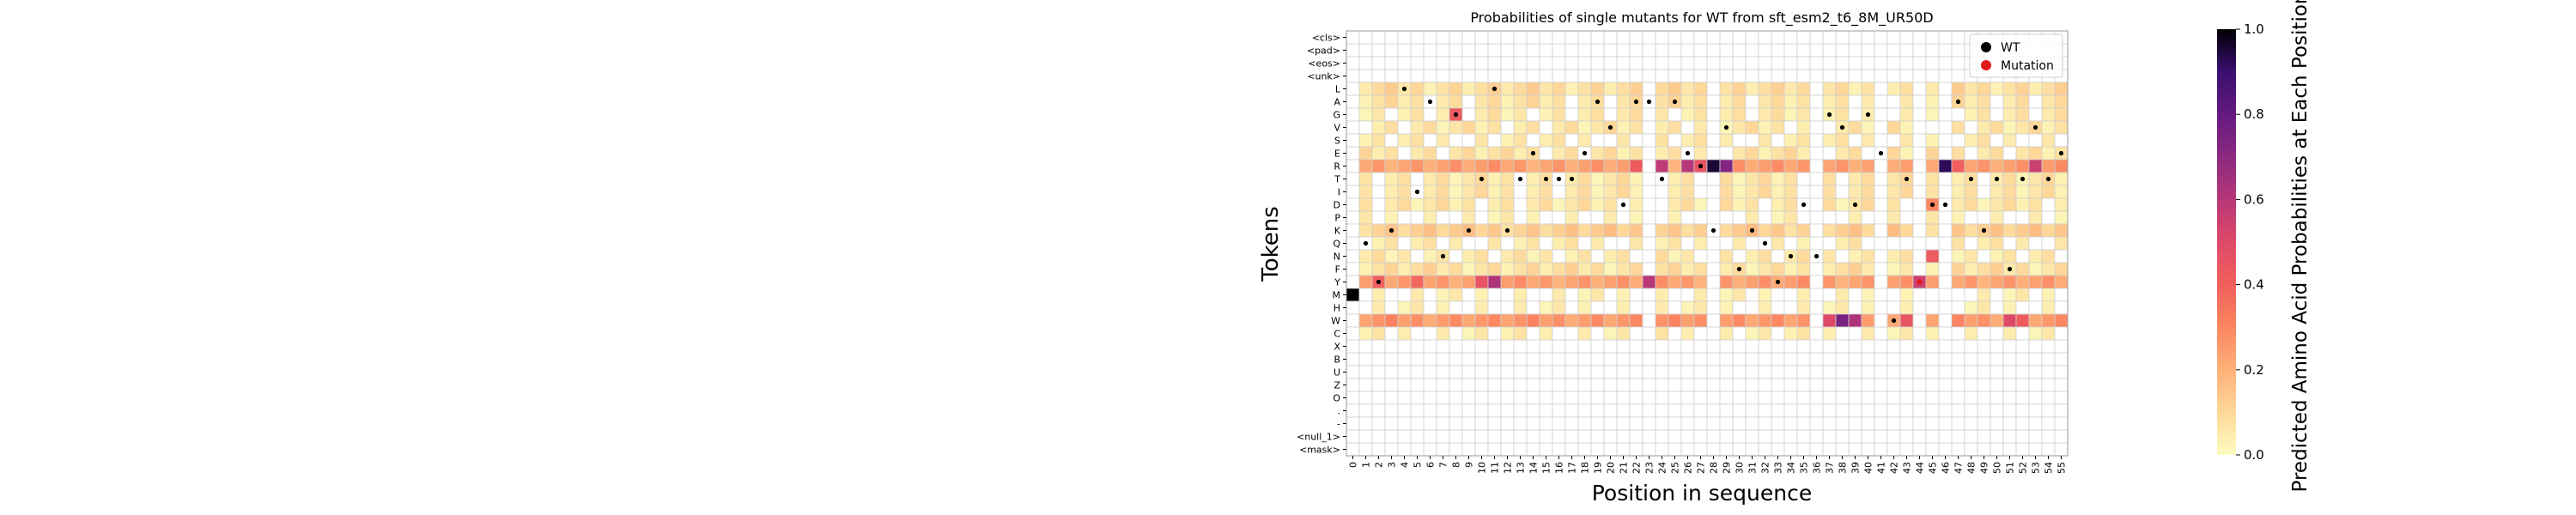 This screenshot has height=515, width=2576. What do you see at coordinates (1337, 257) in the screenshot?
I see `y-tick-label: N` at bounding box center [1337, 257].